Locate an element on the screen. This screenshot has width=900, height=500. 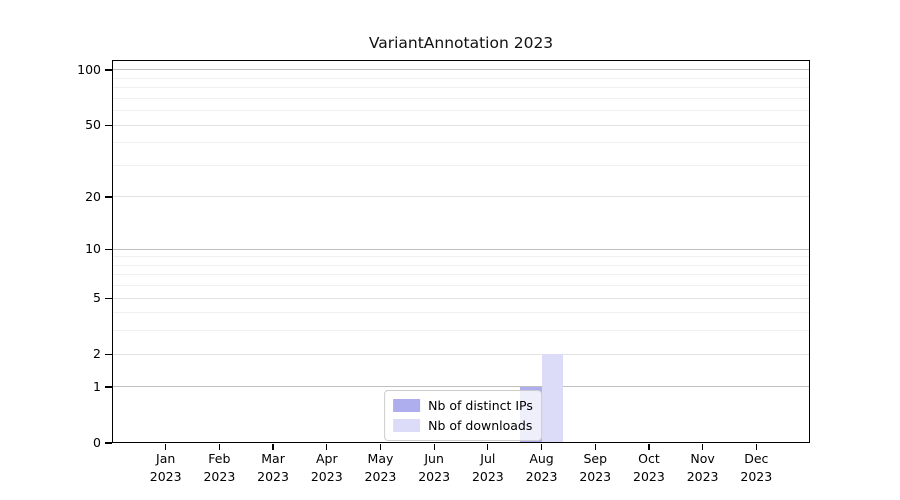
x-tick-year-jan-2023: 2023 is located at coordinates (165, 476).